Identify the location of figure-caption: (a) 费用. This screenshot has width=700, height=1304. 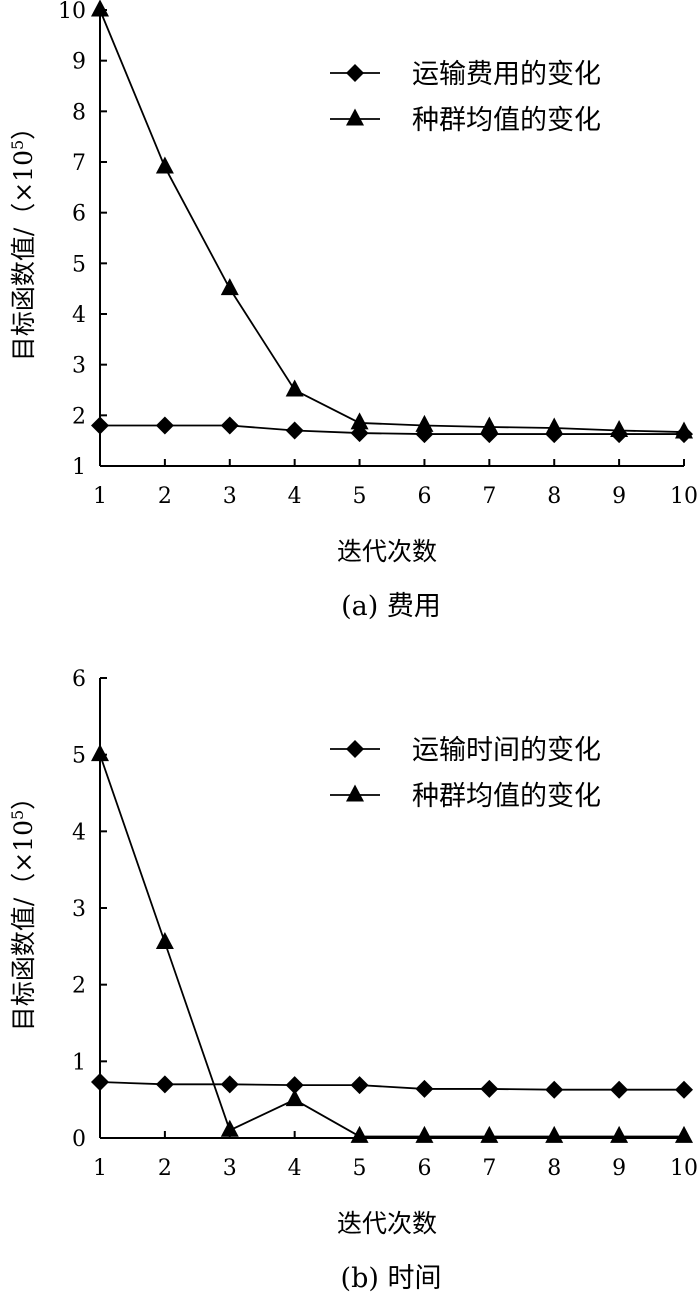
(391, 606).